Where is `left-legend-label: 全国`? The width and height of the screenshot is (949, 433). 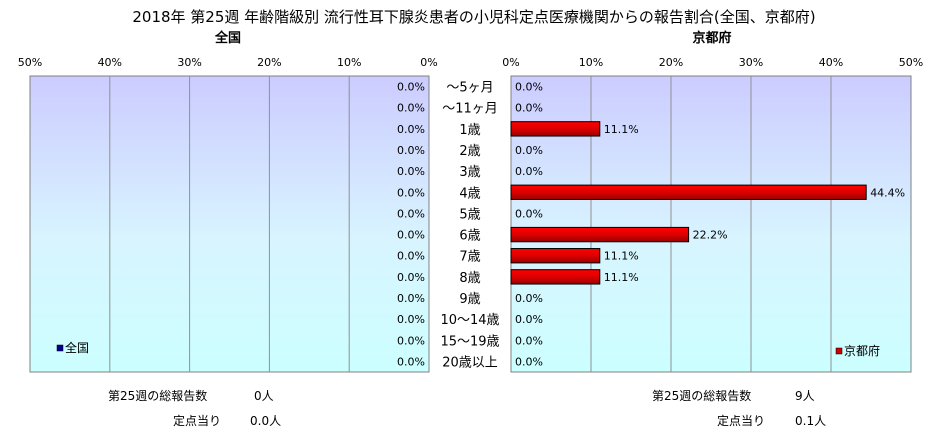 left-legend-label: 全国 is located at coordinates (77, 347).